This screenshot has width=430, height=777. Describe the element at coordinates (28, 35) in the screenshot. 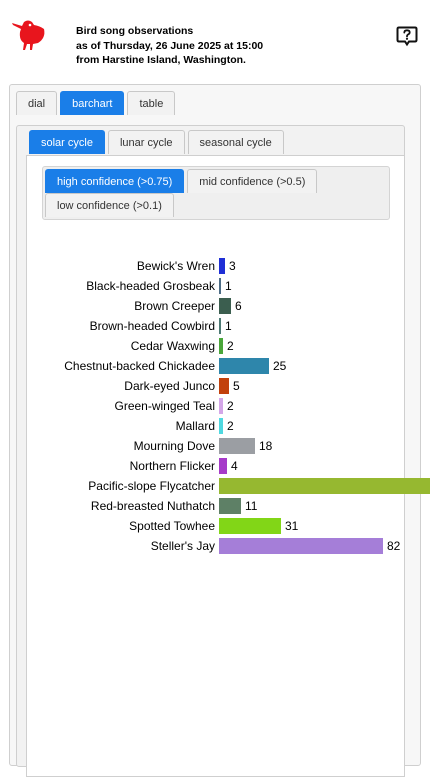

I see `red-bird-icon` at that location.